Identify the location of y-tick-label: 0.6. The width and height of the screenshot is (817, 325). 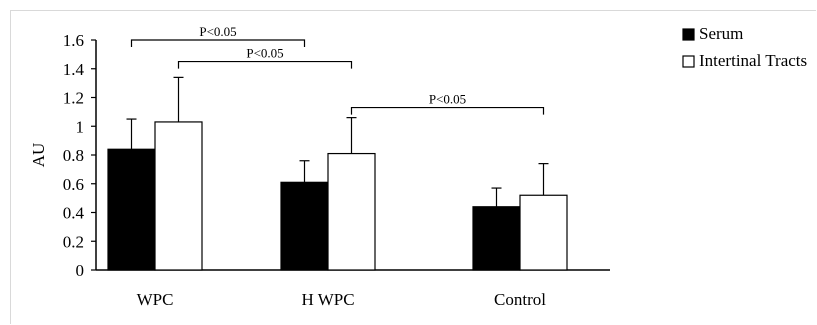
(73, 184).